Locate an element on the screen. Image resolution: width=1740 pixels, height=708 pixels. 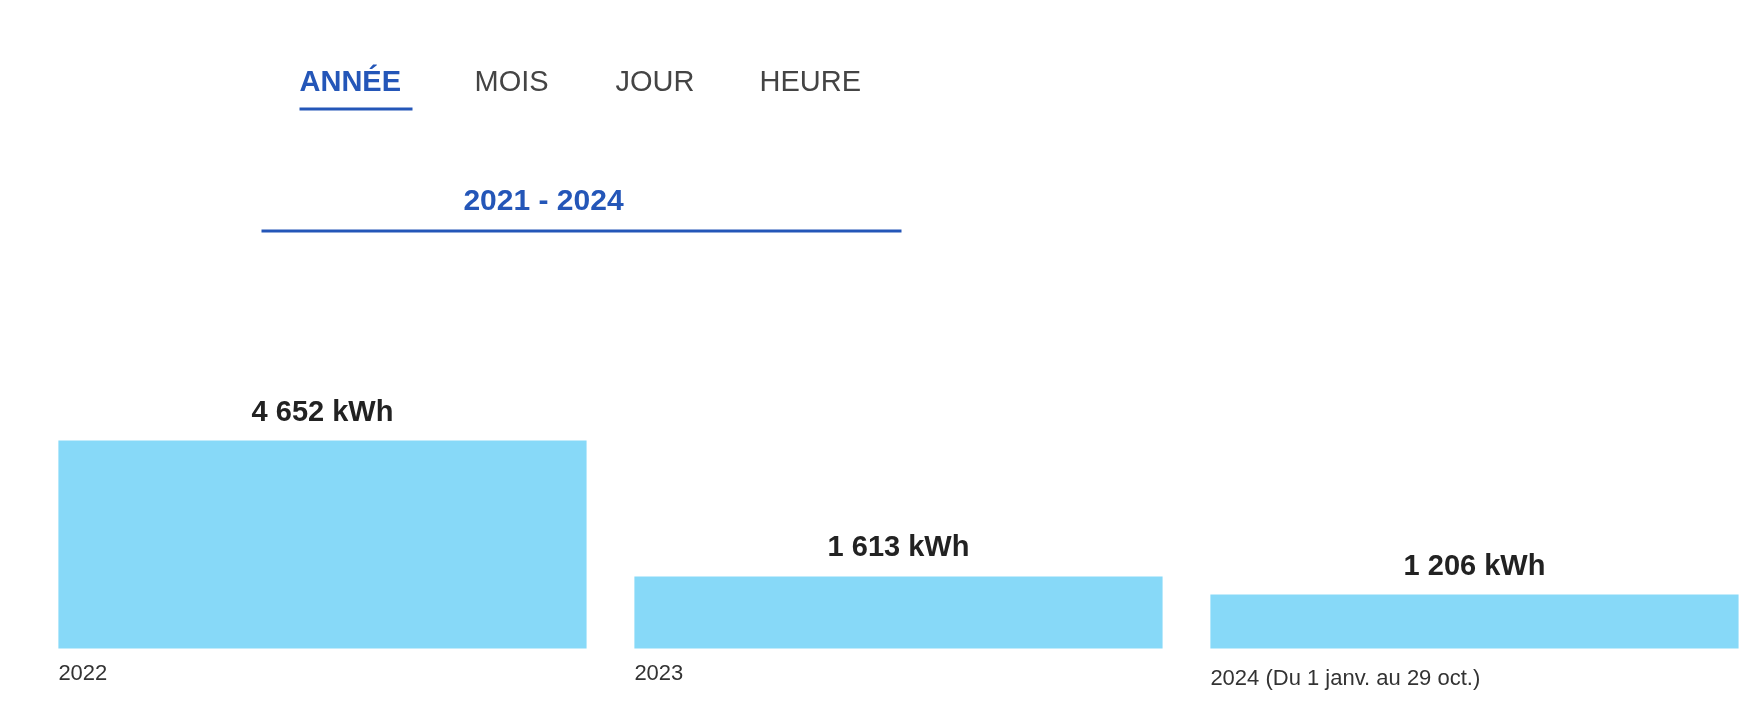
text: 2021 - 2024 is located at coordinates (543, 199).